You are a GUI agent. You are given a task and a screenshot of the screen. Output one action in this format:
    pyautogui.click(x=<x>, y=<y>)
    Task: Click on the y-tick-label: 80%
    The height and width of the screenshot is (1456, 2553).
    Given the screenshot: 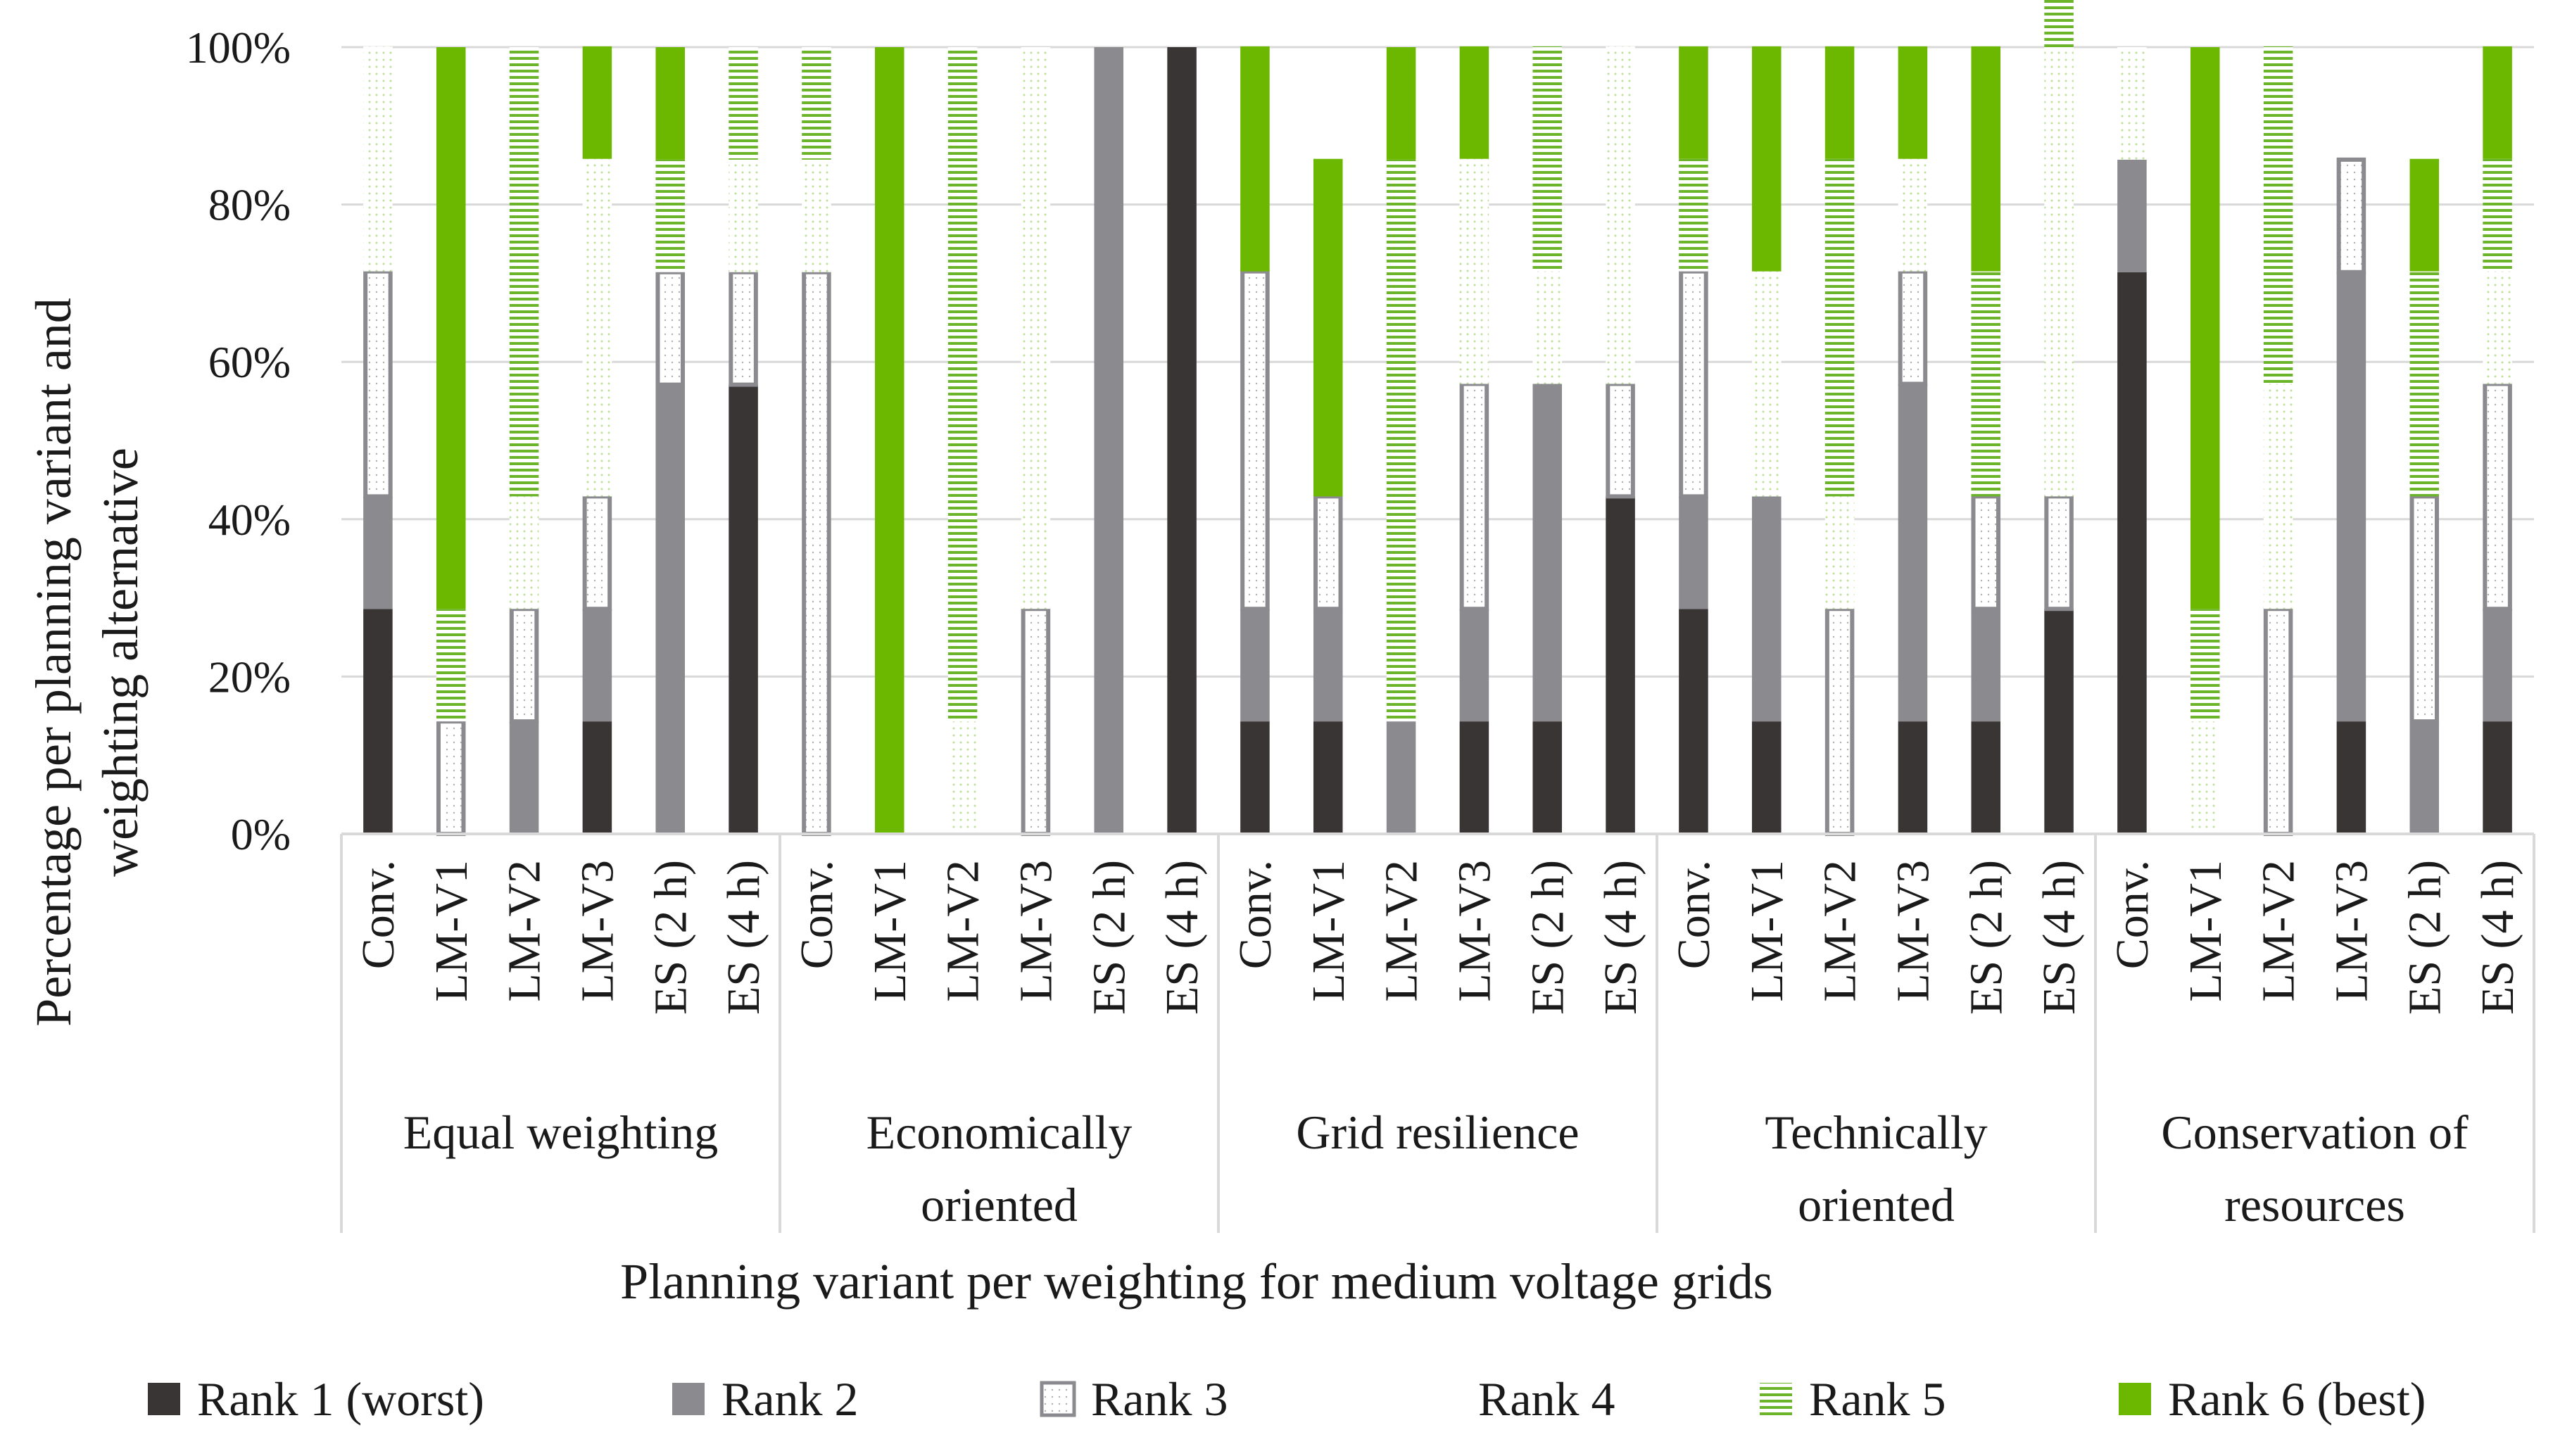 What is the action you would take?
    pyautogui.click(x=249, y=205)
    